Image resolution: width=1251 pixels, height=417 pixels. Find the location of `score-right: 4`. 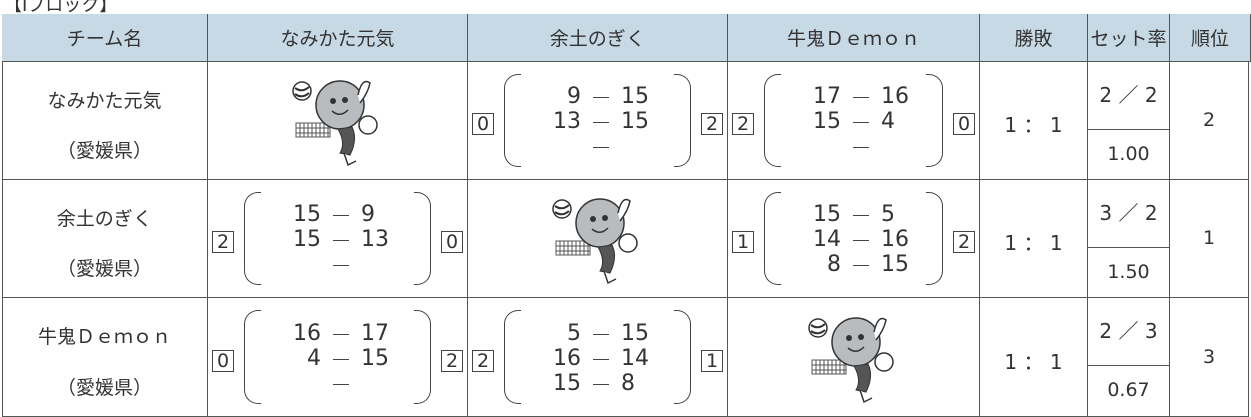

score-right: 4 is located at coordinates (888, 121).